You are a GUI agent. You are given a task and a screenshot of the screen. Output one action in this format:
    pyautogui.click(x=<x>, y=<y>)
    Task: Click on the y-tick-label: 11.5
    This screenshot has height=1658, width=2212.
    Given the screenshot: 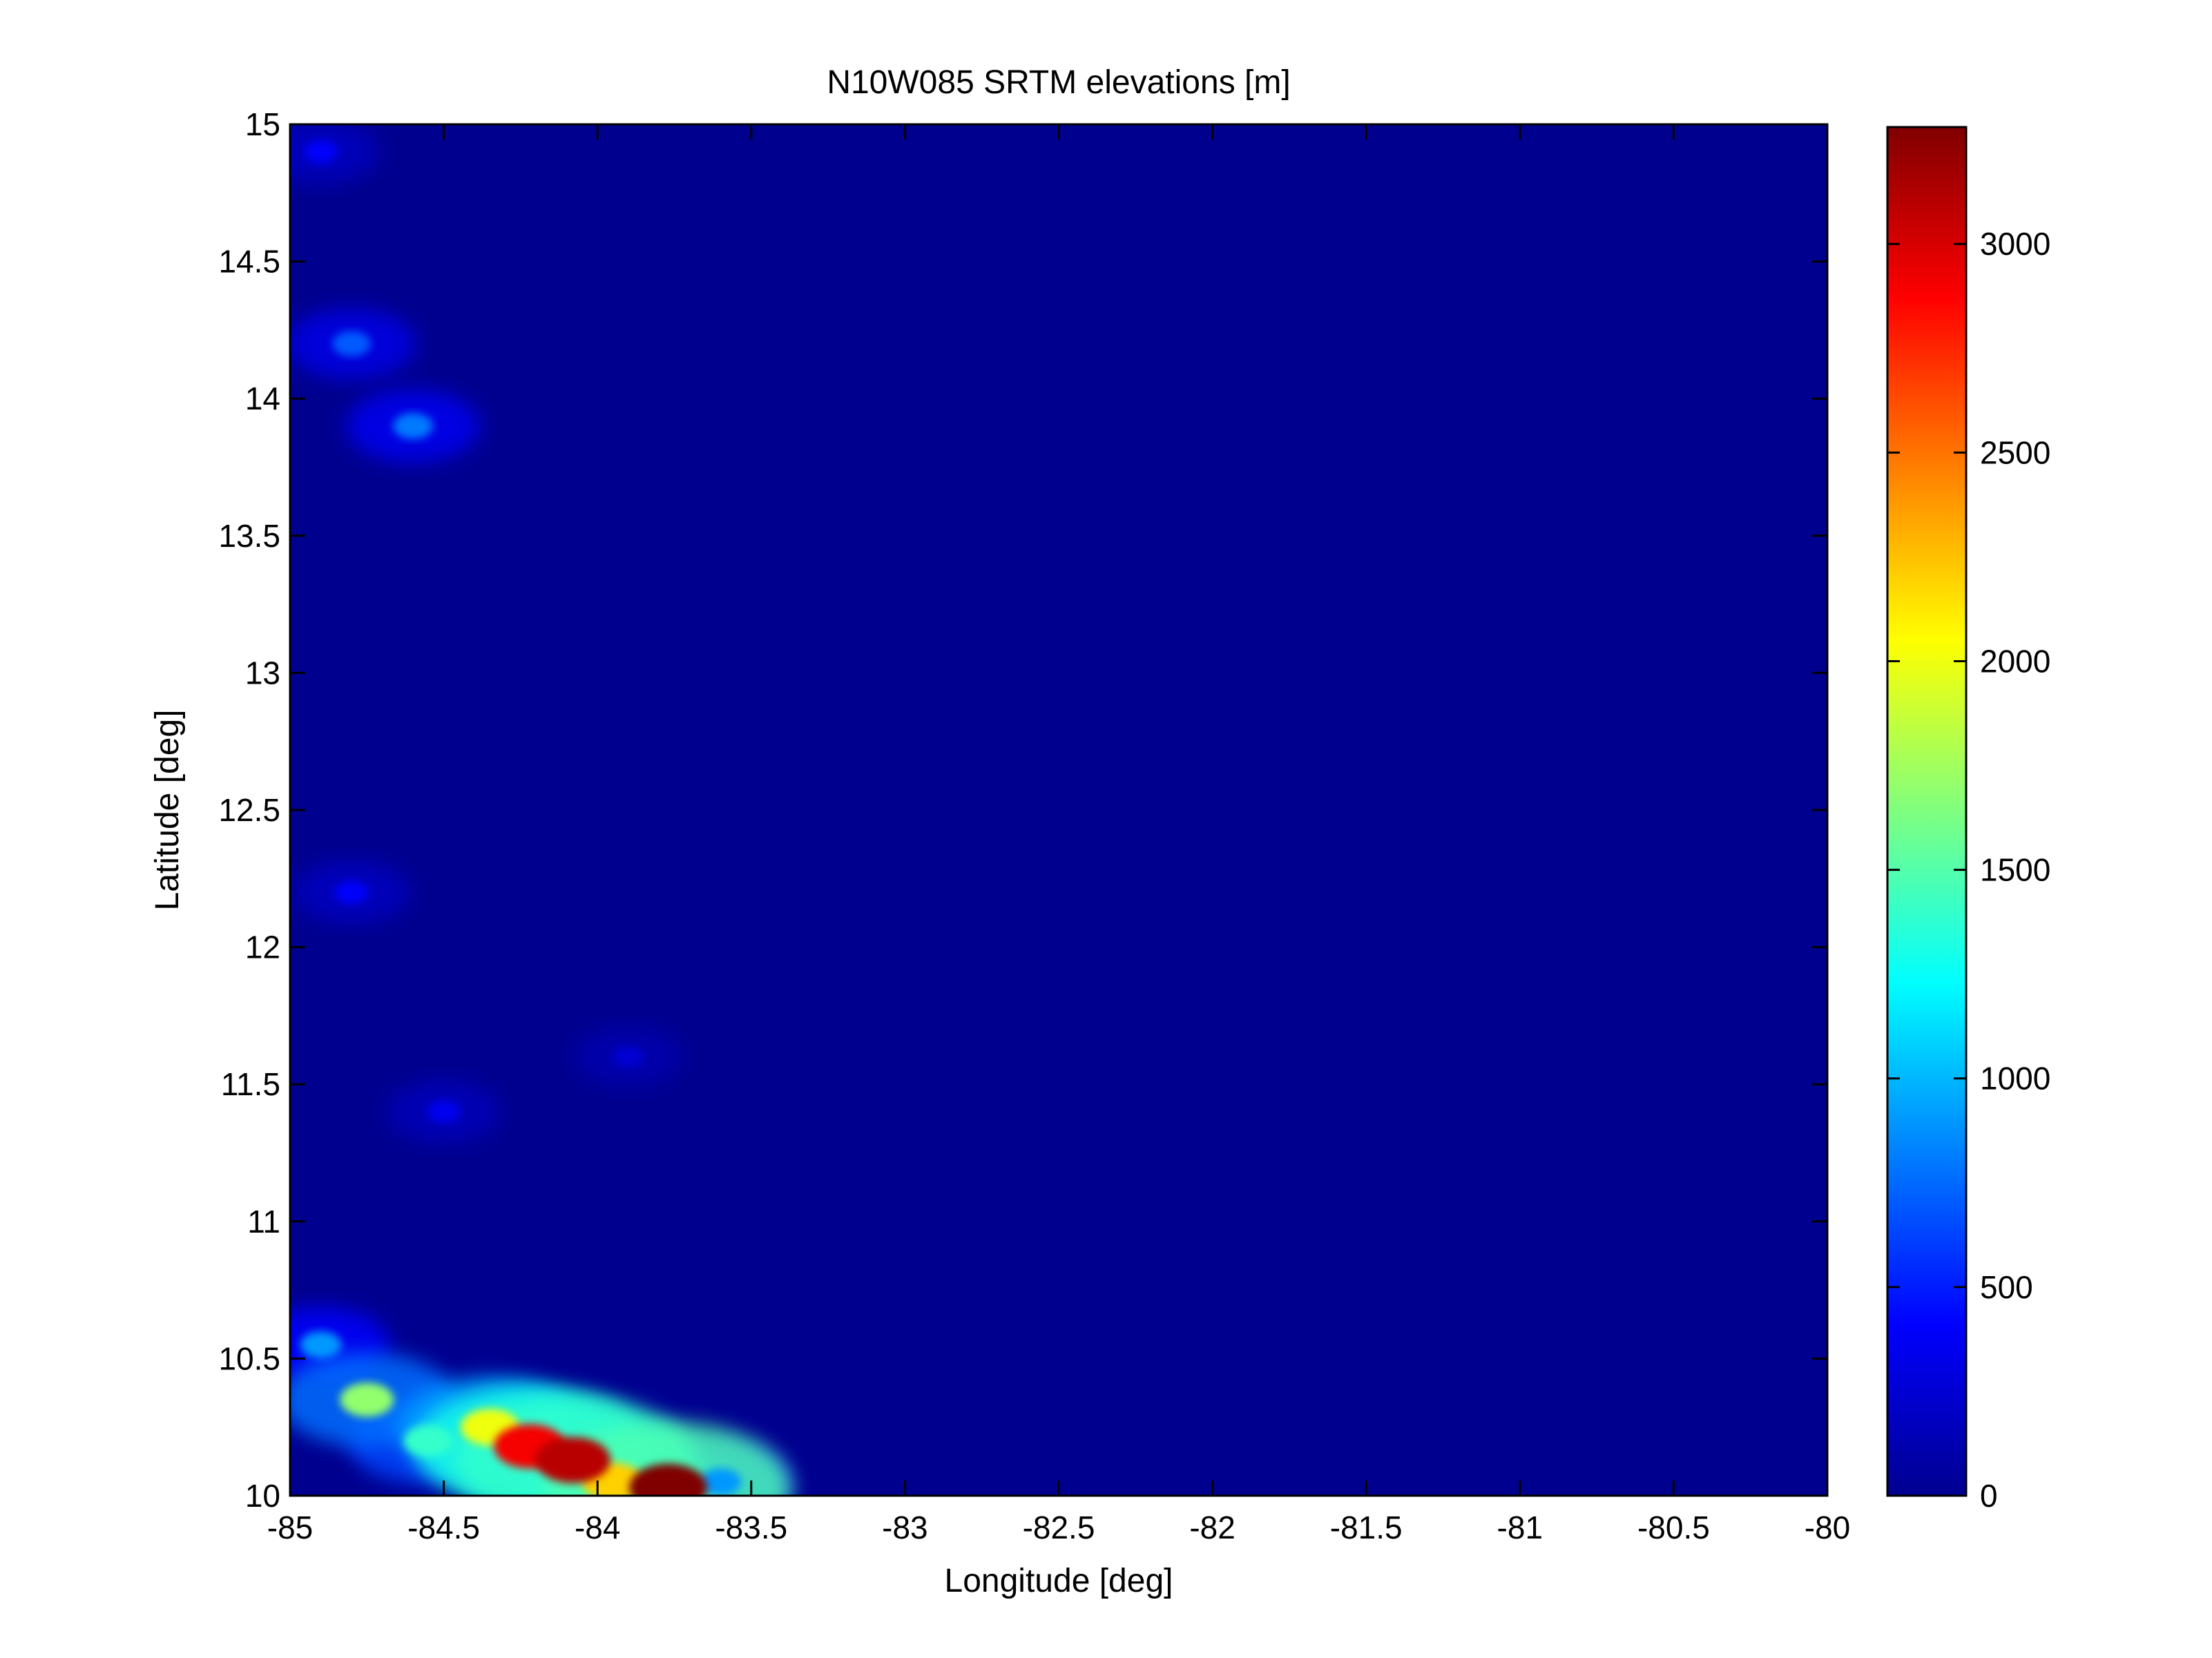 What is the action you would take?
    pyautogui.click(x=250, y=1084)
    